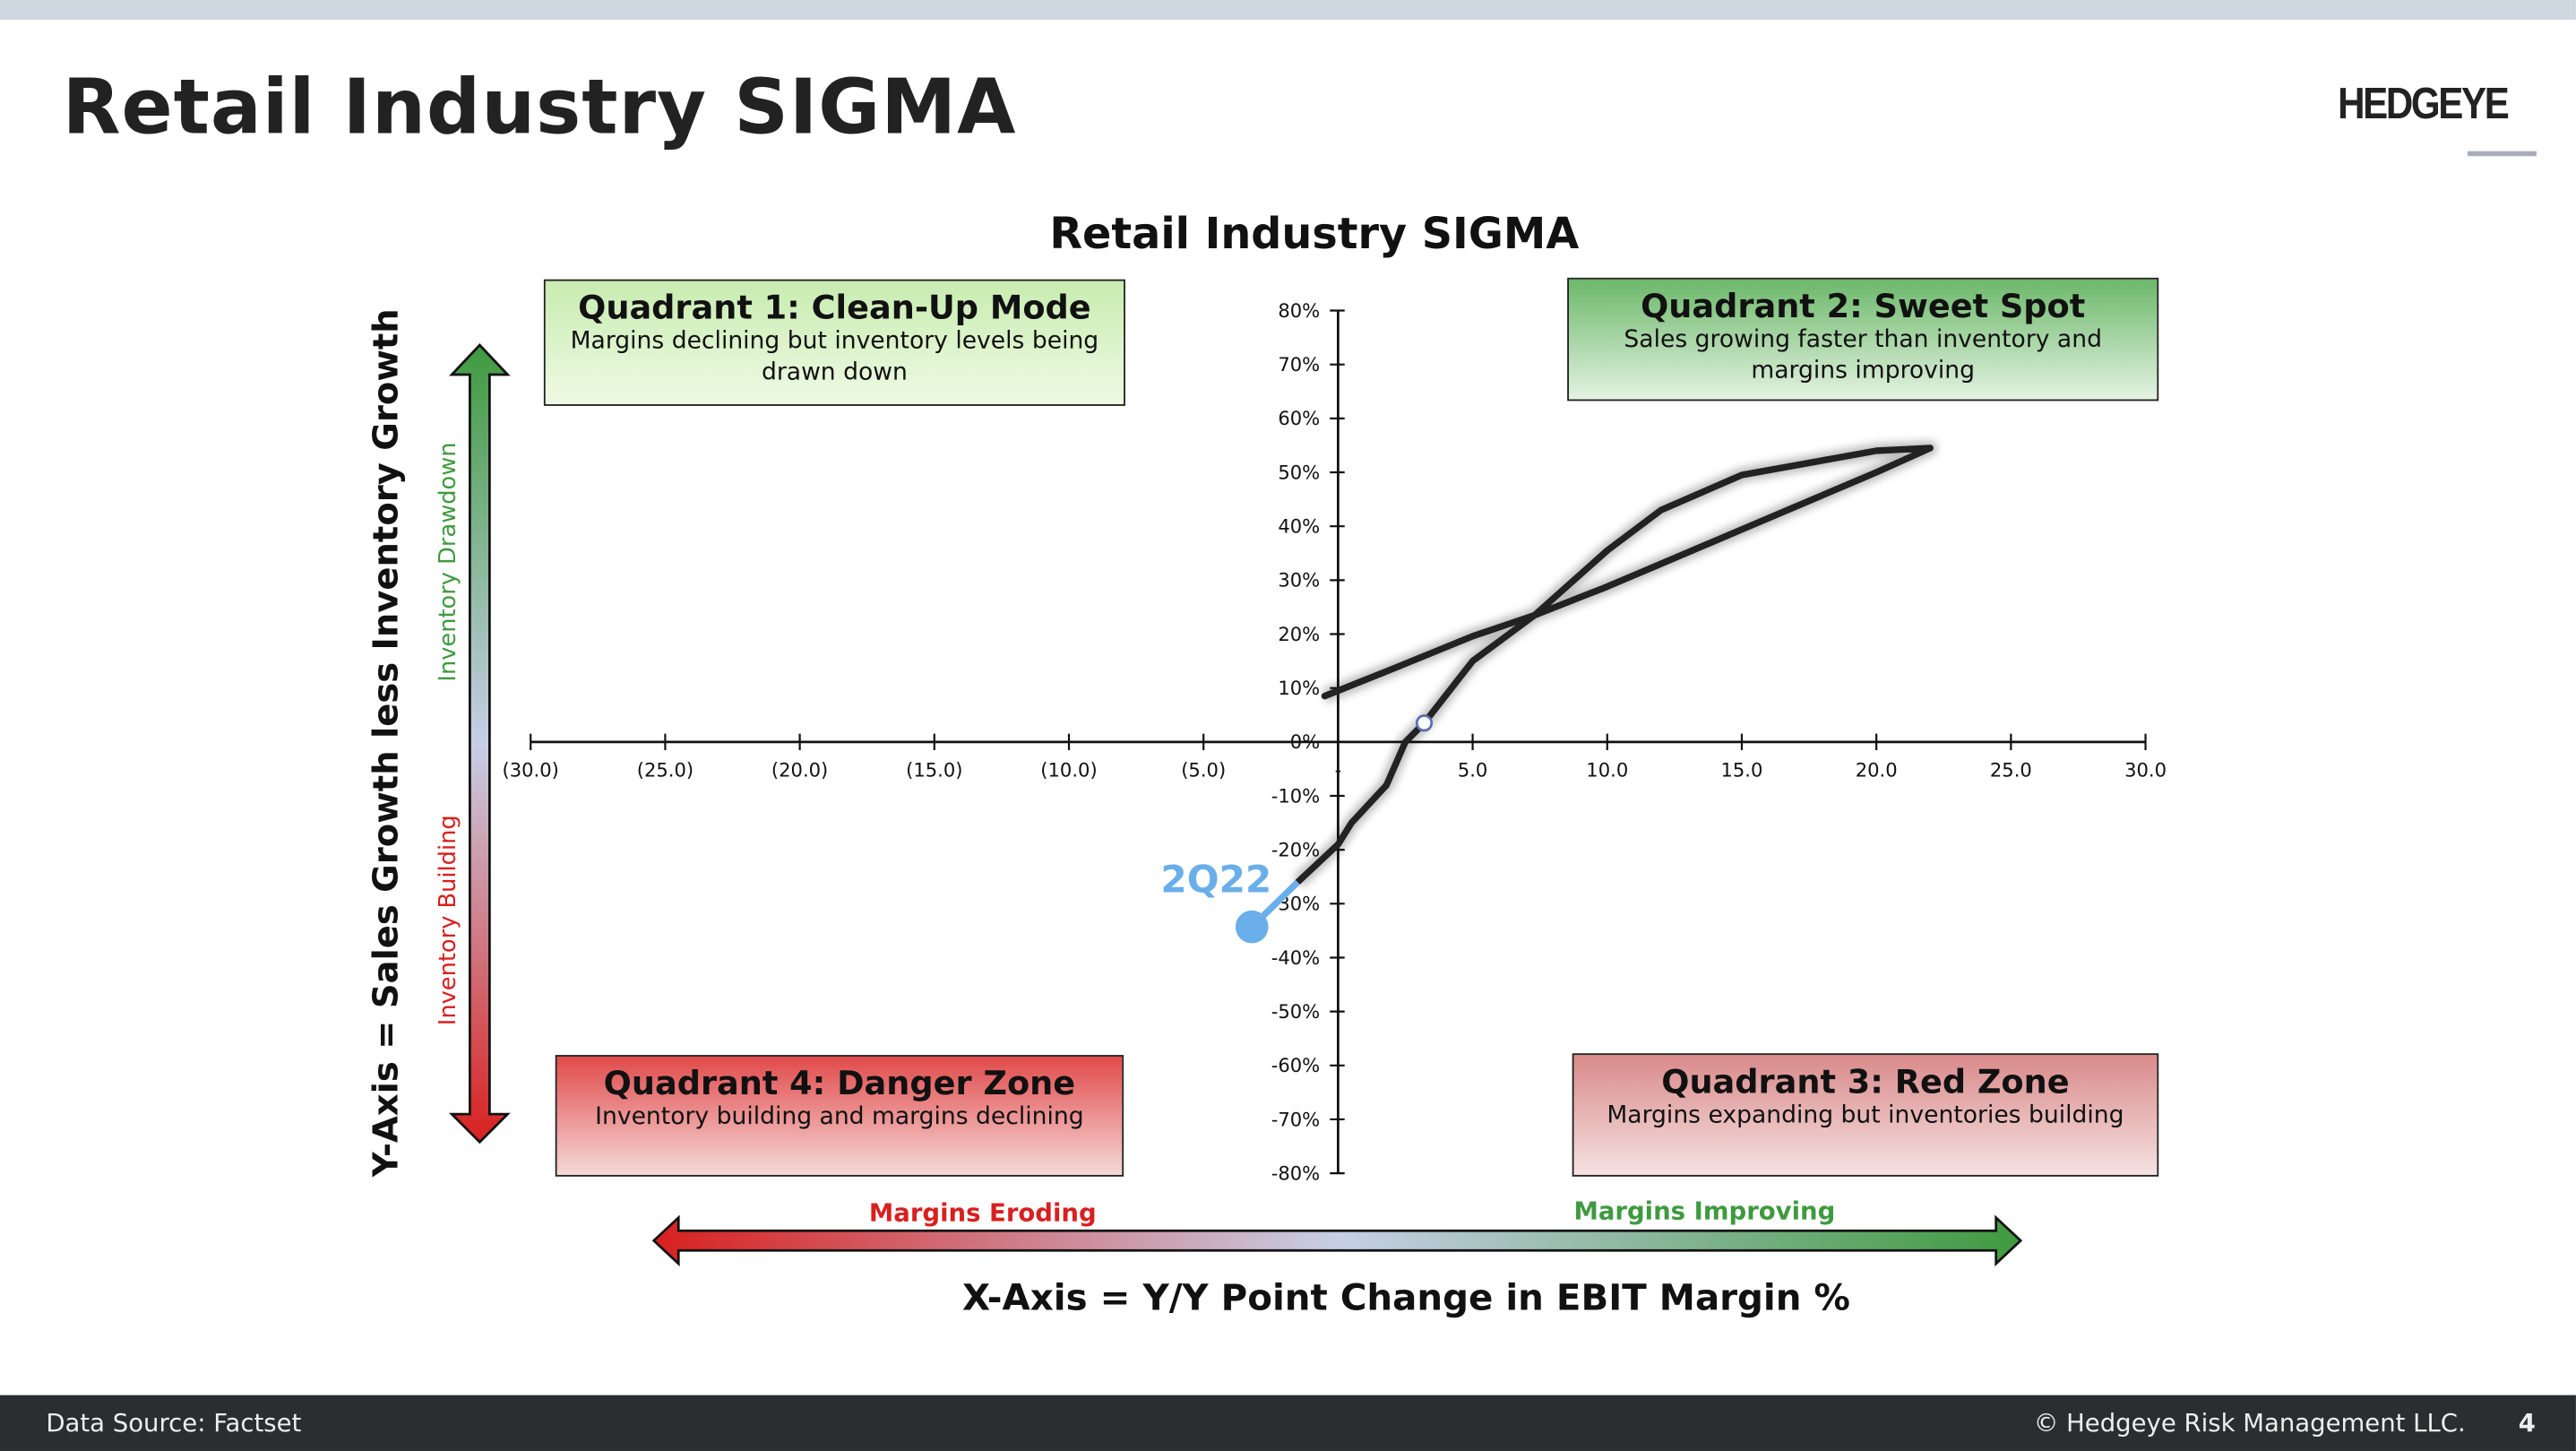  What do you see at coordinates (1314, 235) in the screenshot?
I see `chart-title: Retail Industry SIGMA` at bounding box center [1314, 235].